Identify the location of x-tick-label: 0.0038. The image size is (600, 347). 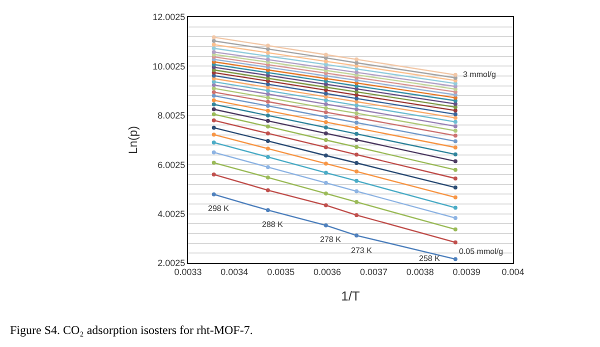
(420, 271).